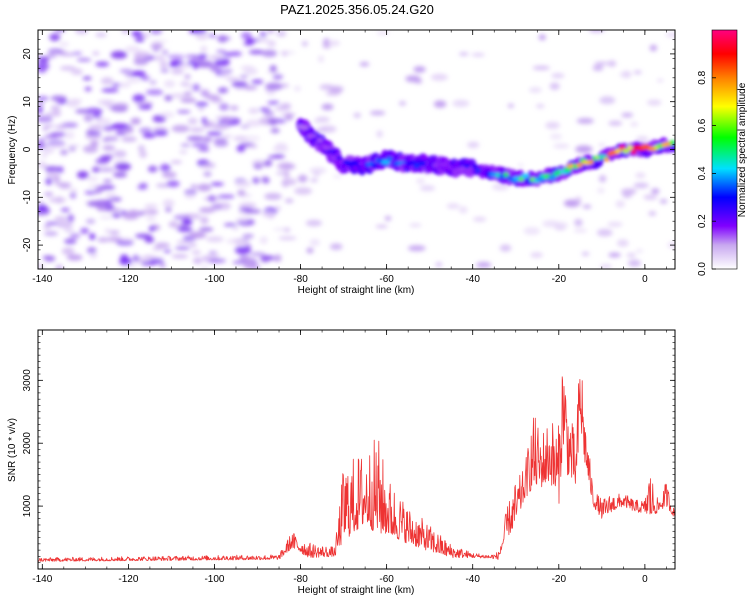 The width and height of the screenshot is (750, 600). Describe the element at coordinates (386, 579) in the screenshot. I see `x-tick-label: -60` at that location.